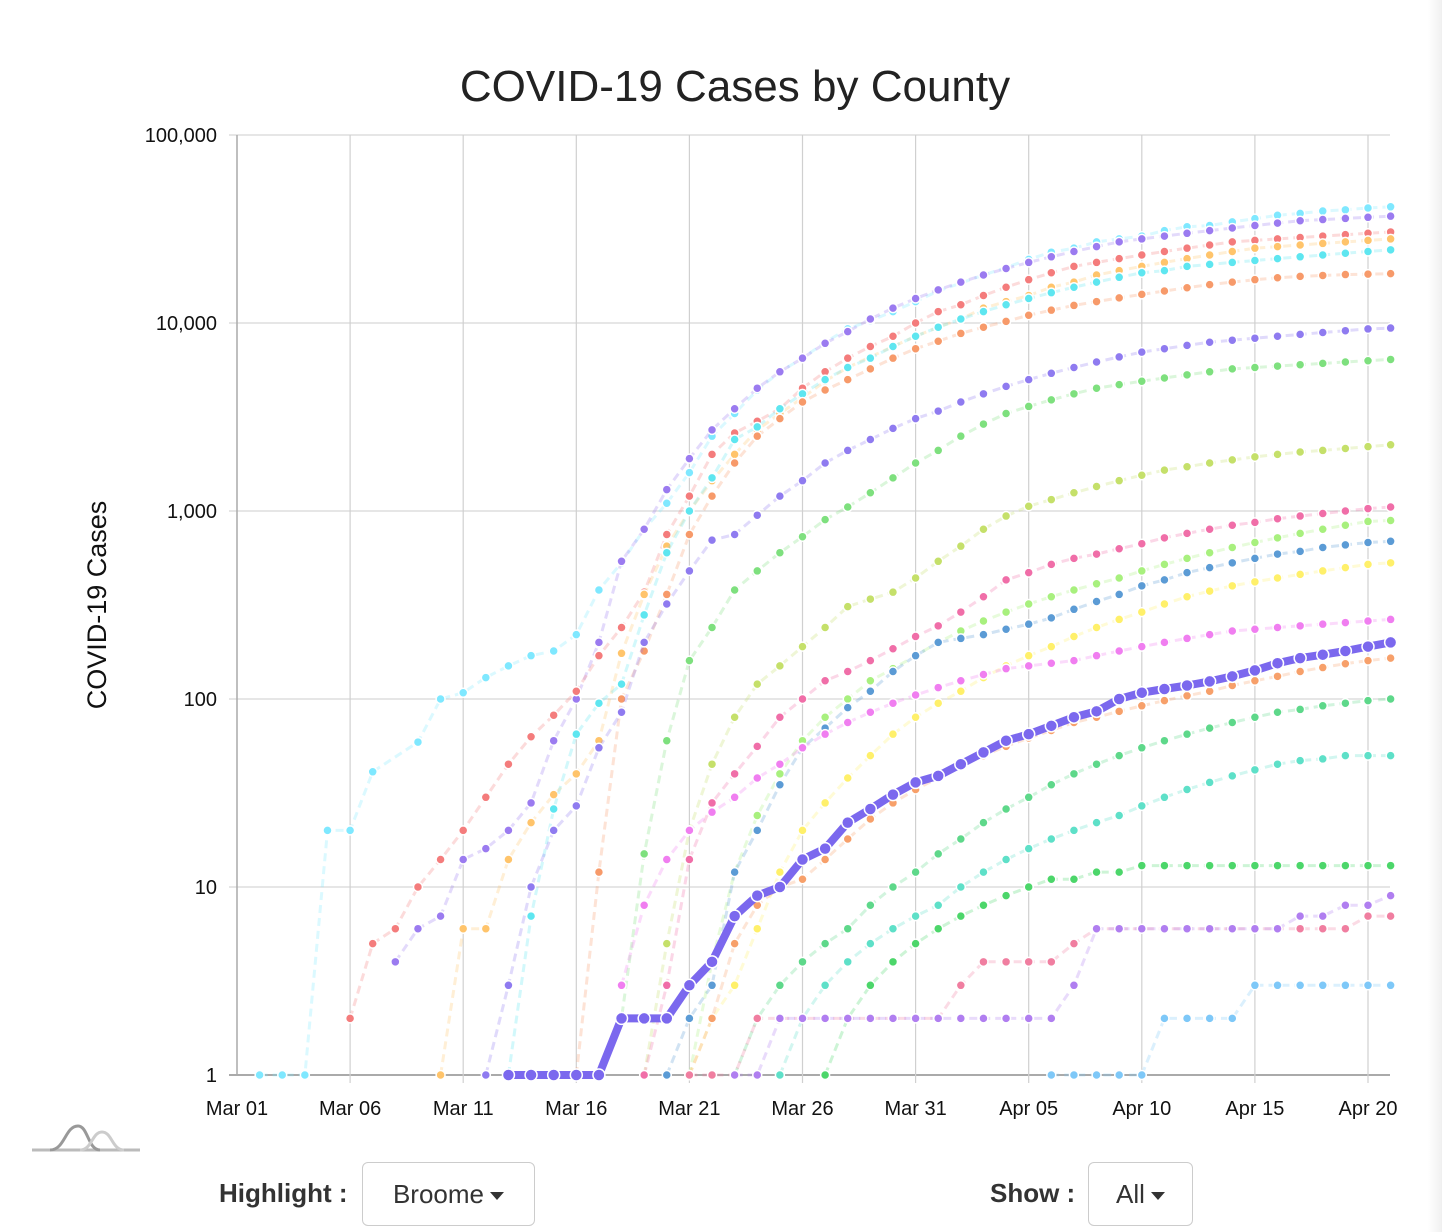  Describe the element at coordinates (181, 136) in the screenshot. I see `y-tick-label: 100,000` at that location.